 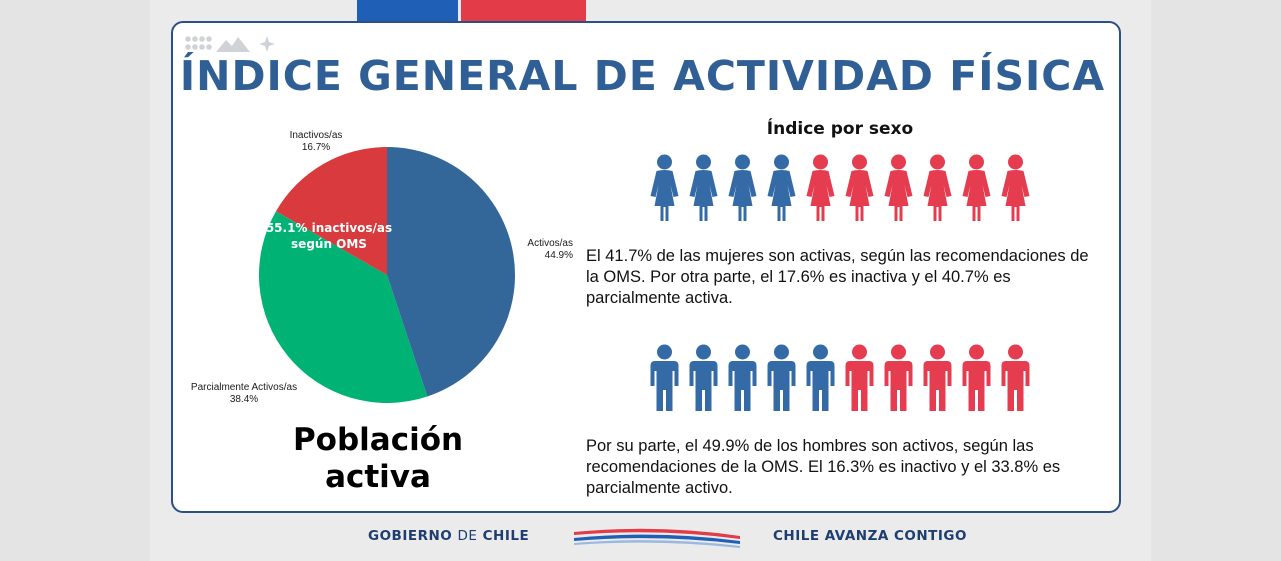 What do you see at coordinates (467, 536) in the screenshot?
I see `de-word: DE` at bounding box center [467, 536].